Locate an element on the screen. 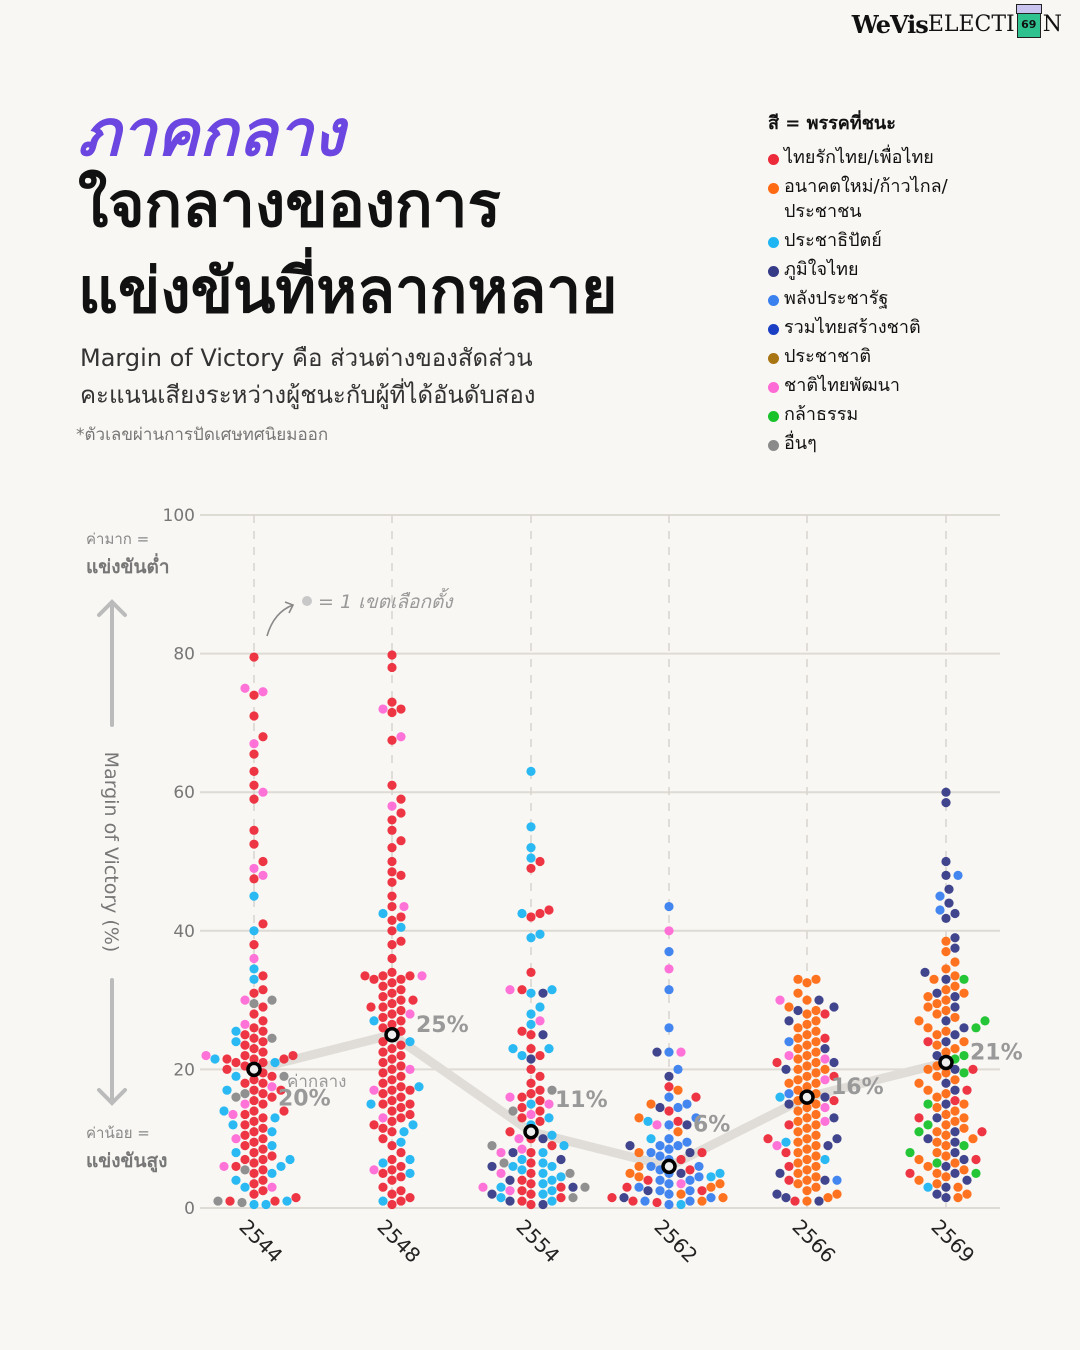  x-tick-label: 2554 is located at coordinates (537, 1241).